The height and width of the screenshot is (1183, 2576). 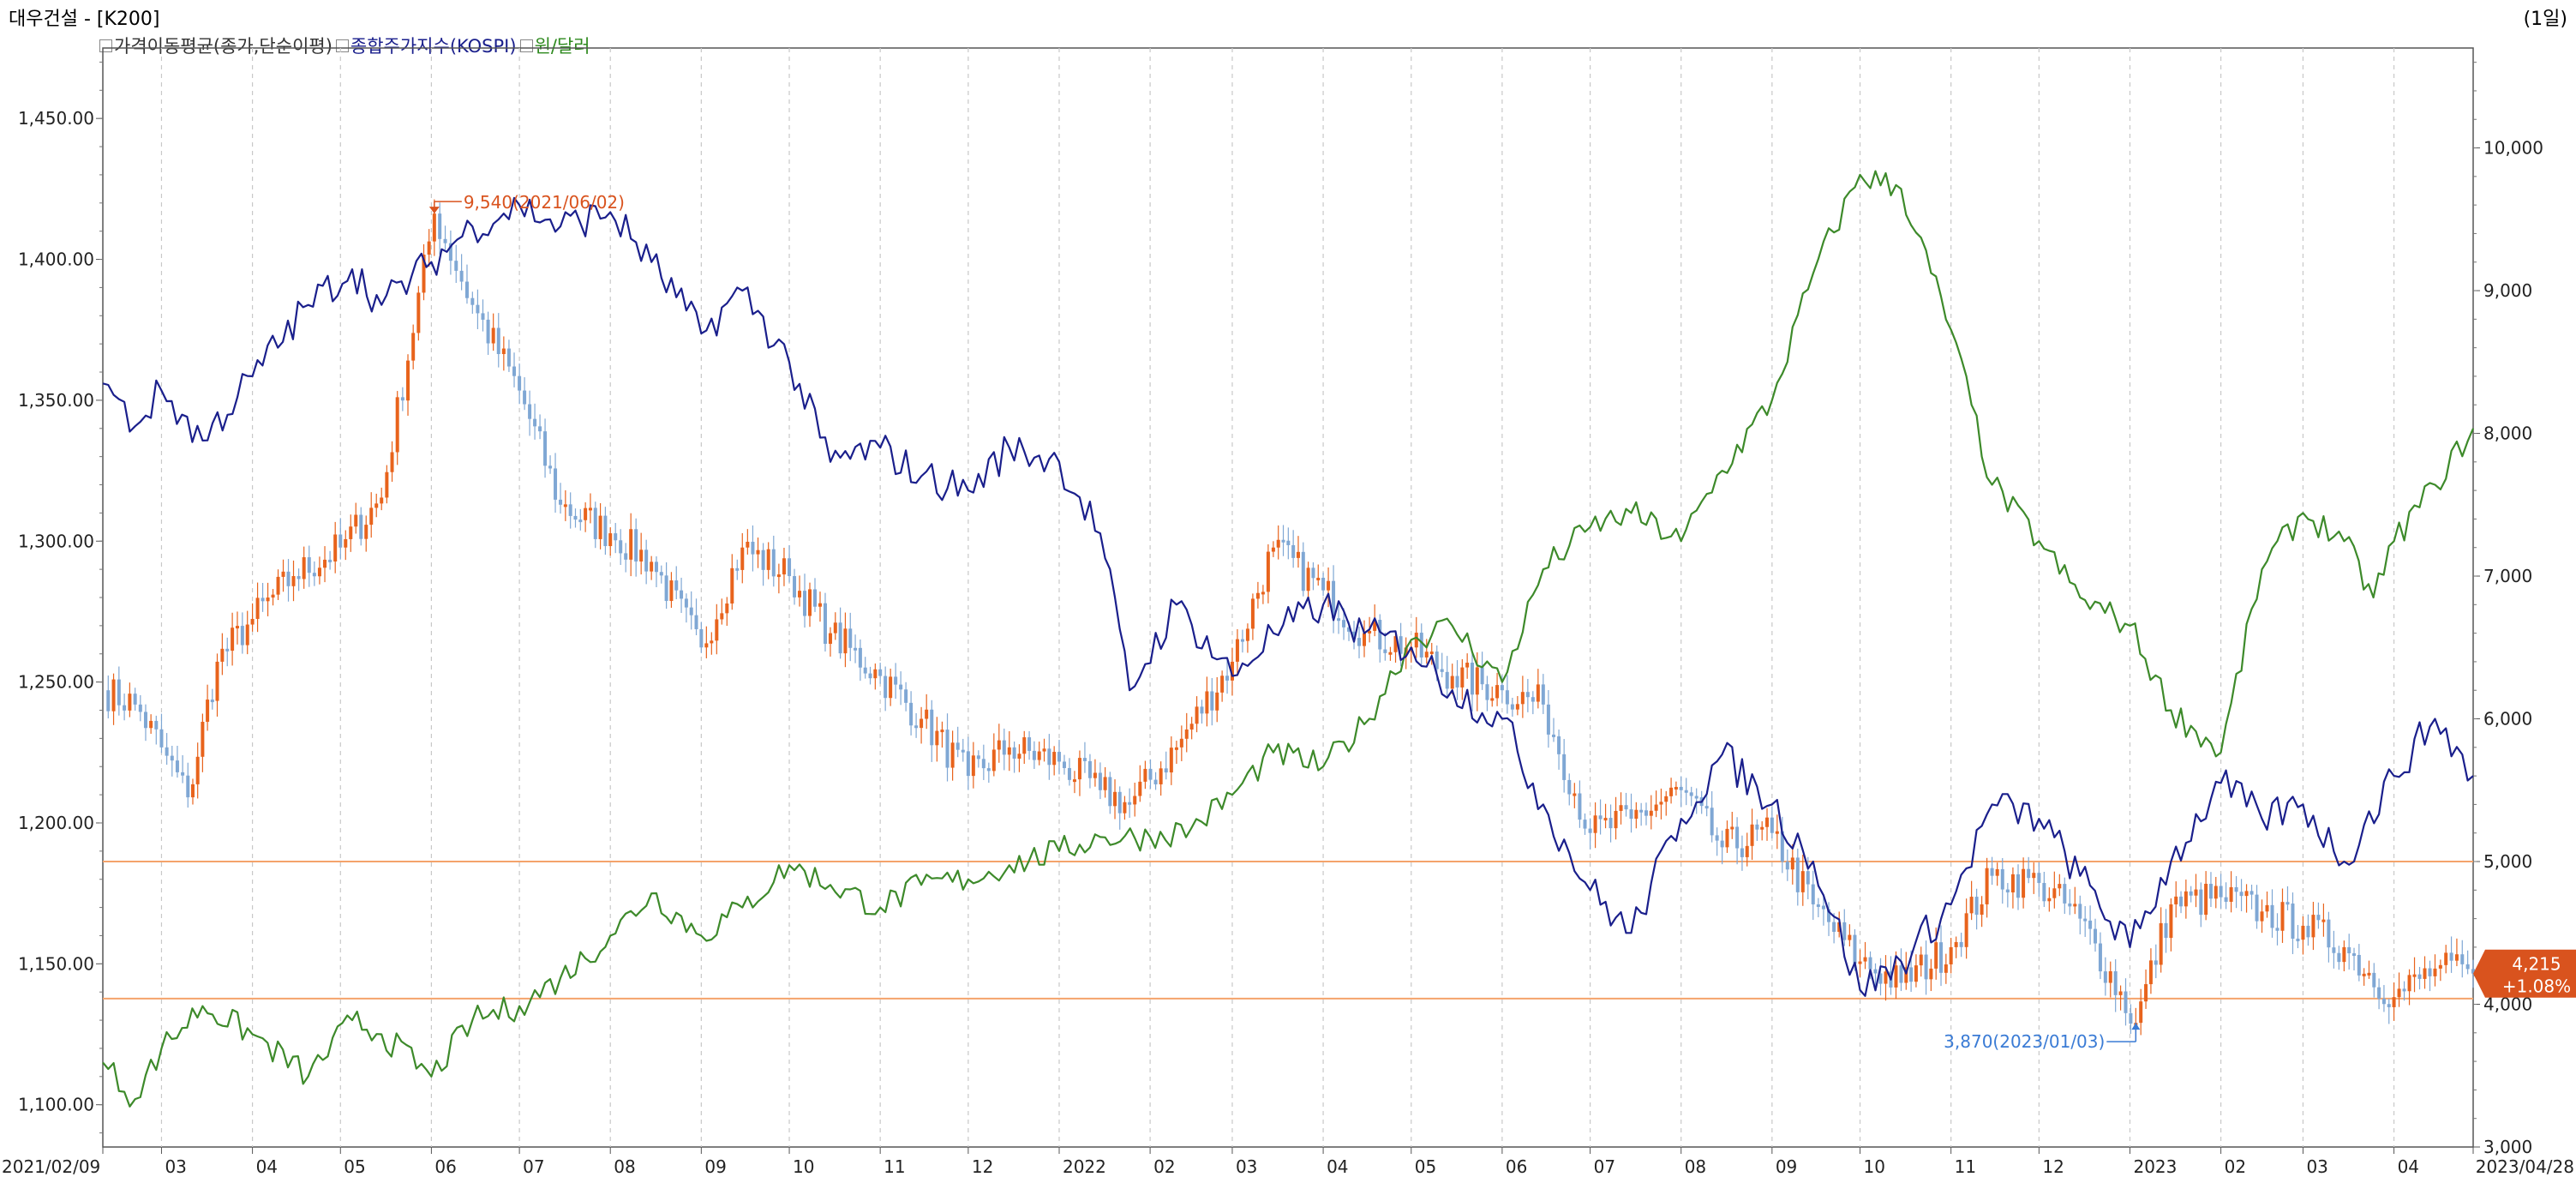 I want to click on right-tick-label: 3,000, so click(x=2507, y=1147).